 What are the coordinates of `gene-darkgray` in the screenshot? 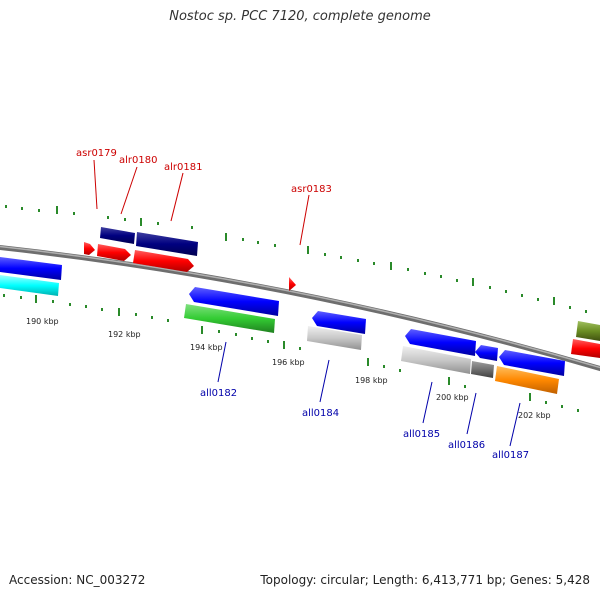 It's located at (482, 369).